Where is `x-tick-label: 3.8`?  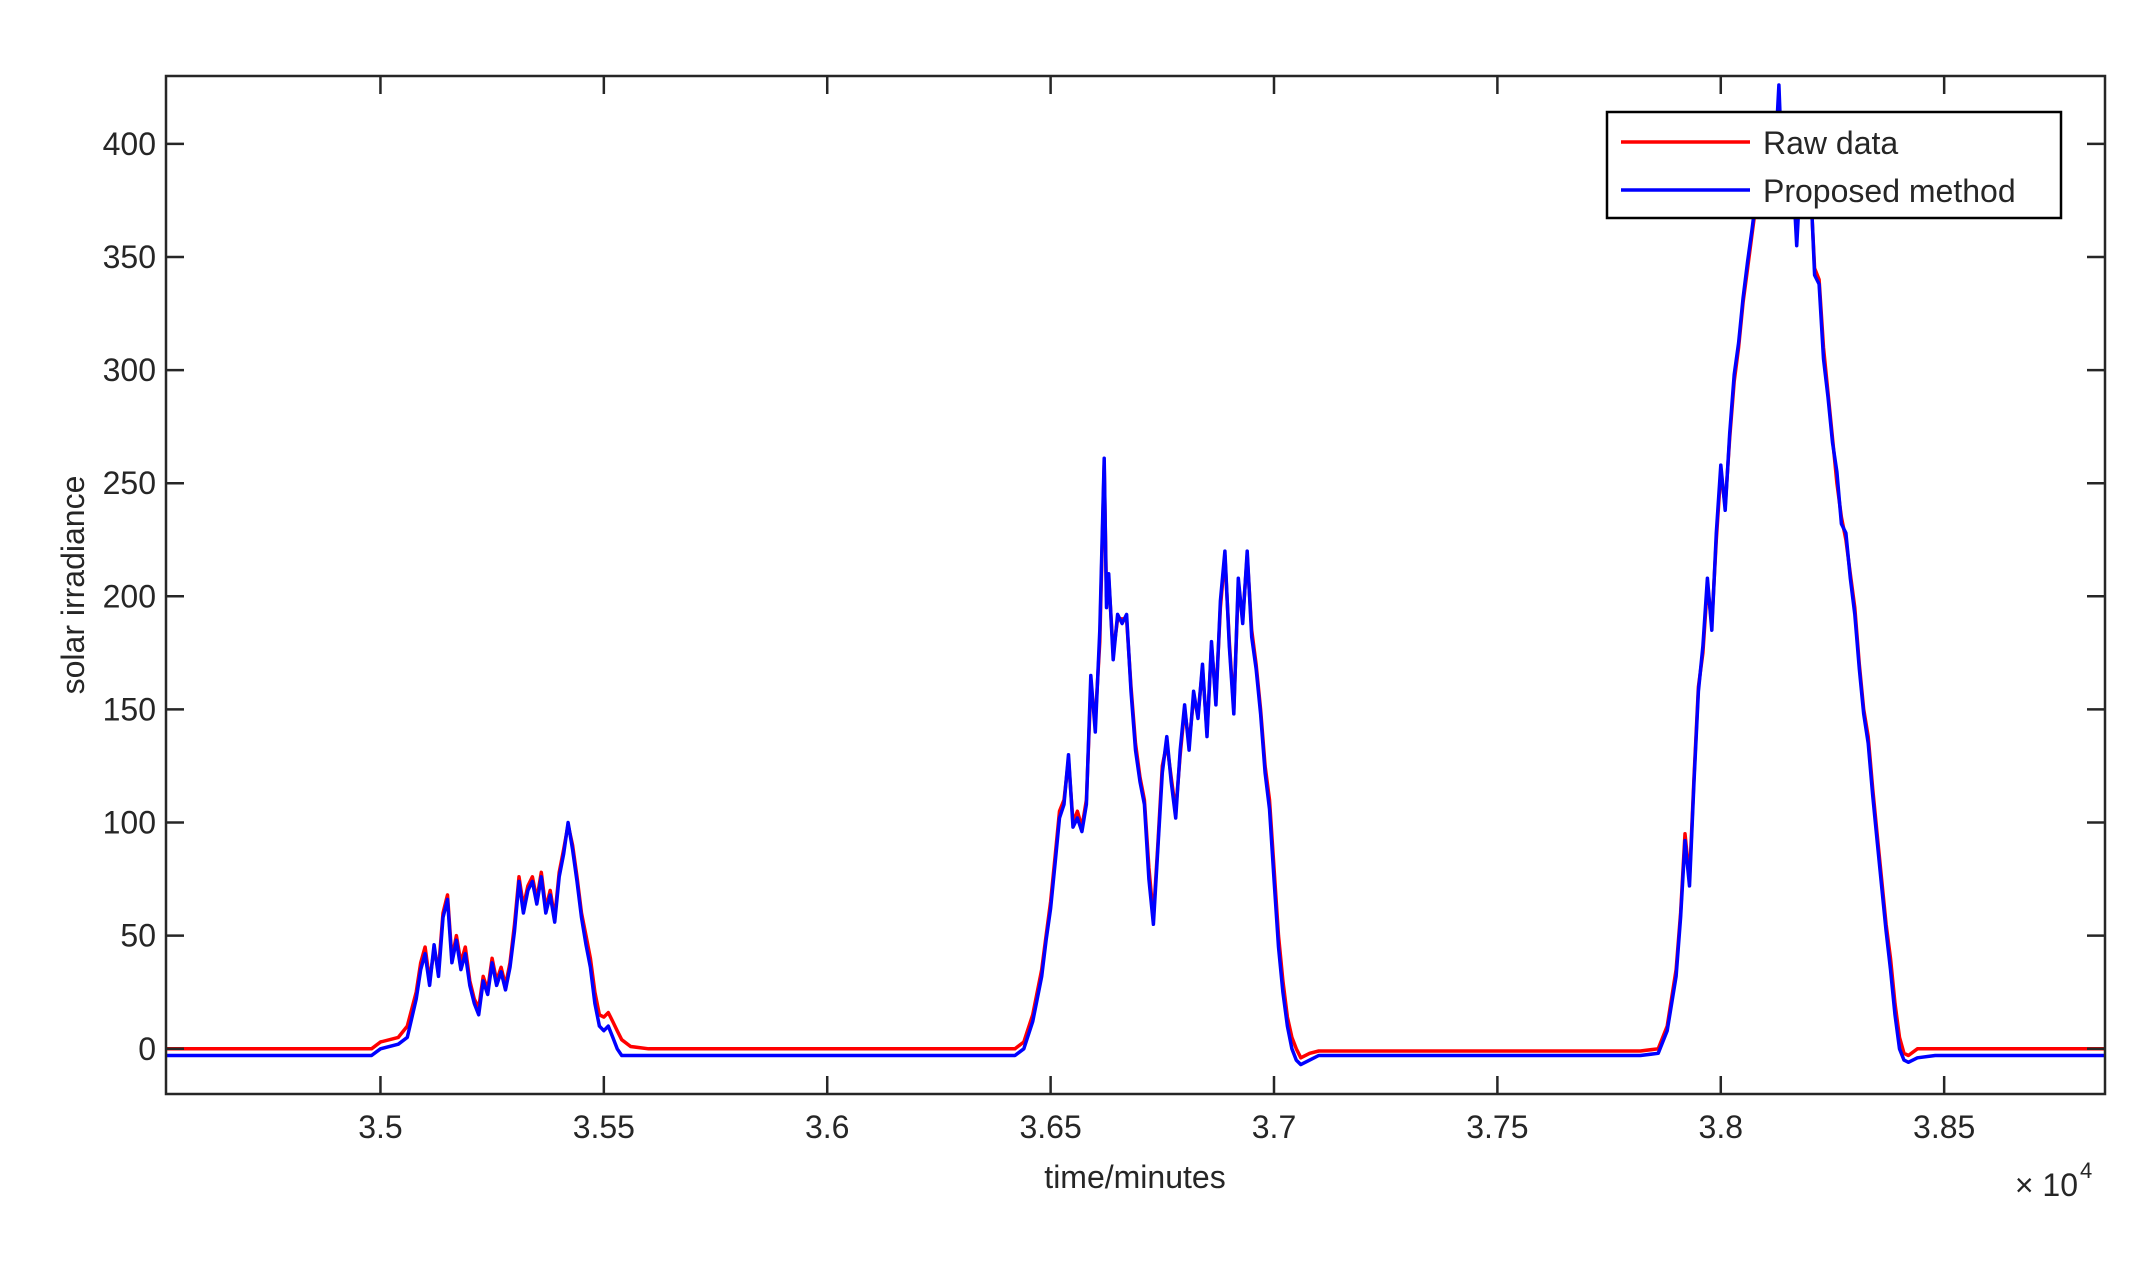
x-tick-label: 3.8 is located at coordinates (1721, 1127).